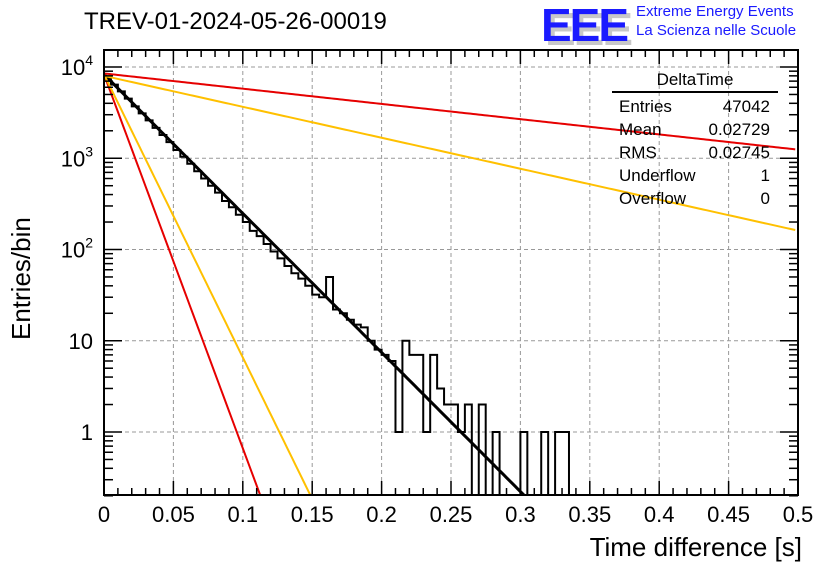 The image size is (836, 572). What do you see at coordinates (728, 514) in the screenshot?
I see `x-tick-label: 0.45` at bounding box center [728, 514].